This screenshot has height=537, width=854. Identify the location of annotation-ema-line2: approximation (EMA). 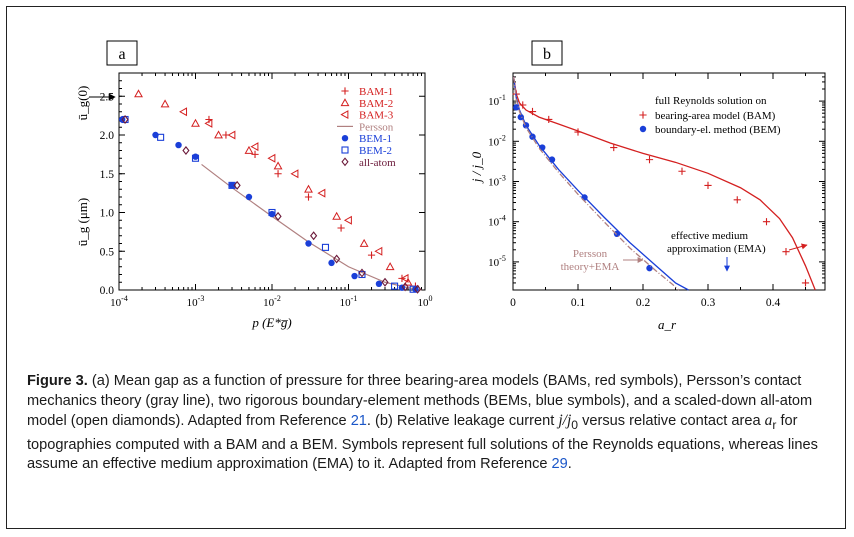
(716, 249).